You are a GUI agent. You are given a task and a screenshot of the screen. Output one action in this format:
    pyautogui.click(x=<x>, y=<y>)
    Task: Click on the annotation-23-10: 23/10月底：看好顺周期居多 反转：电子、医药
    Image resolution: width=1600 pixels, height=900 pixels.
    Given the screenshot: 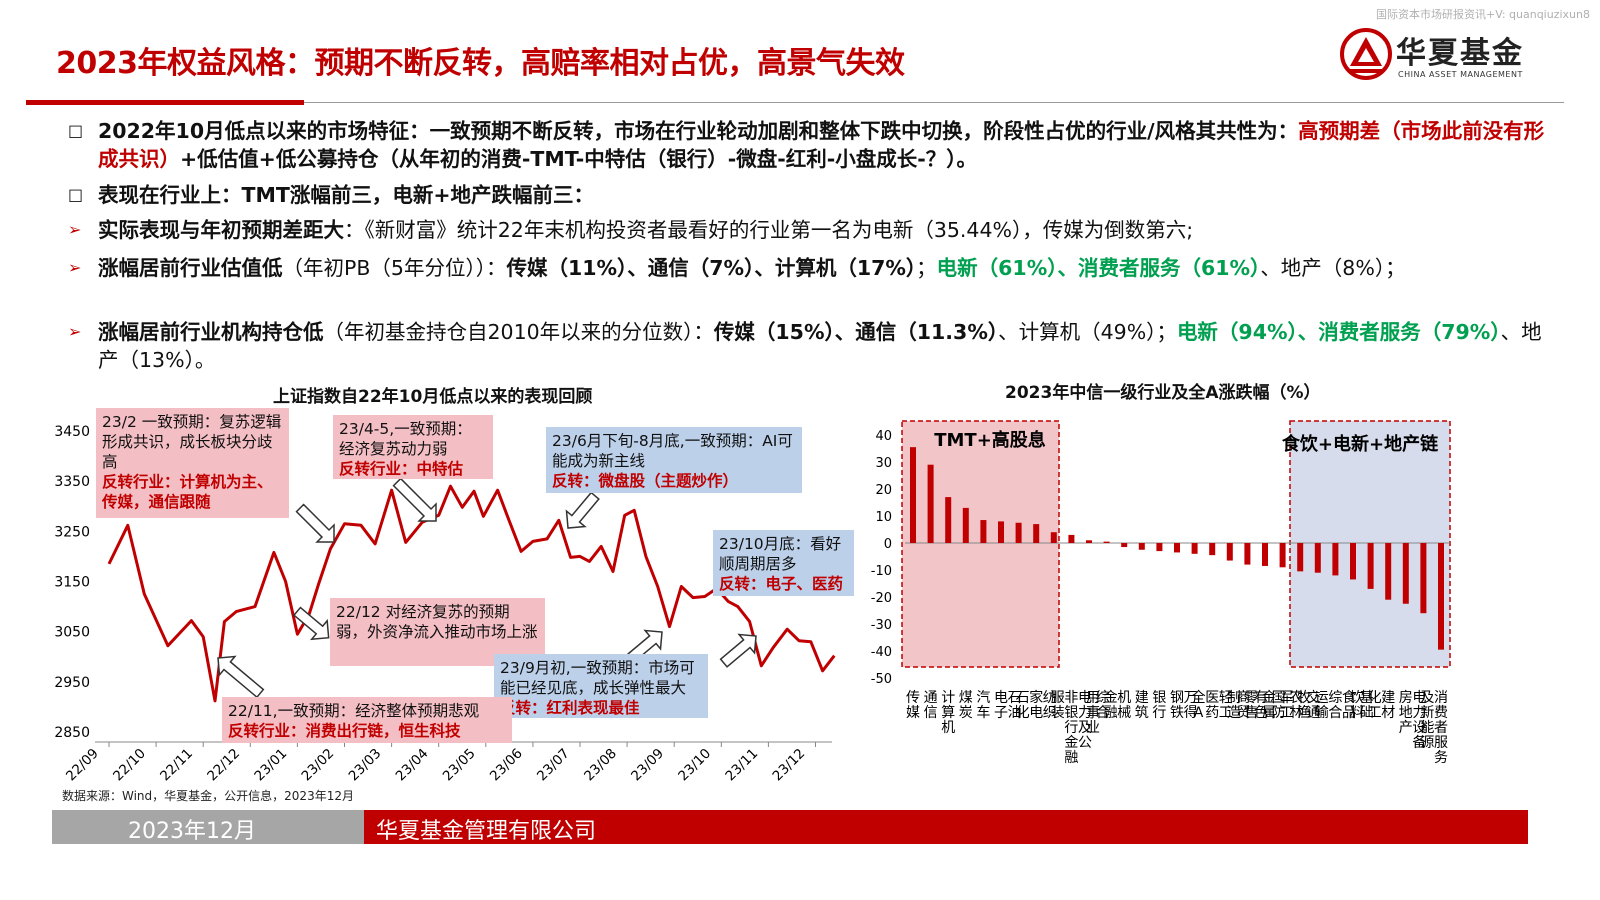 What is the action you would take?
    pyautogui.click(x=783, y=563)
    